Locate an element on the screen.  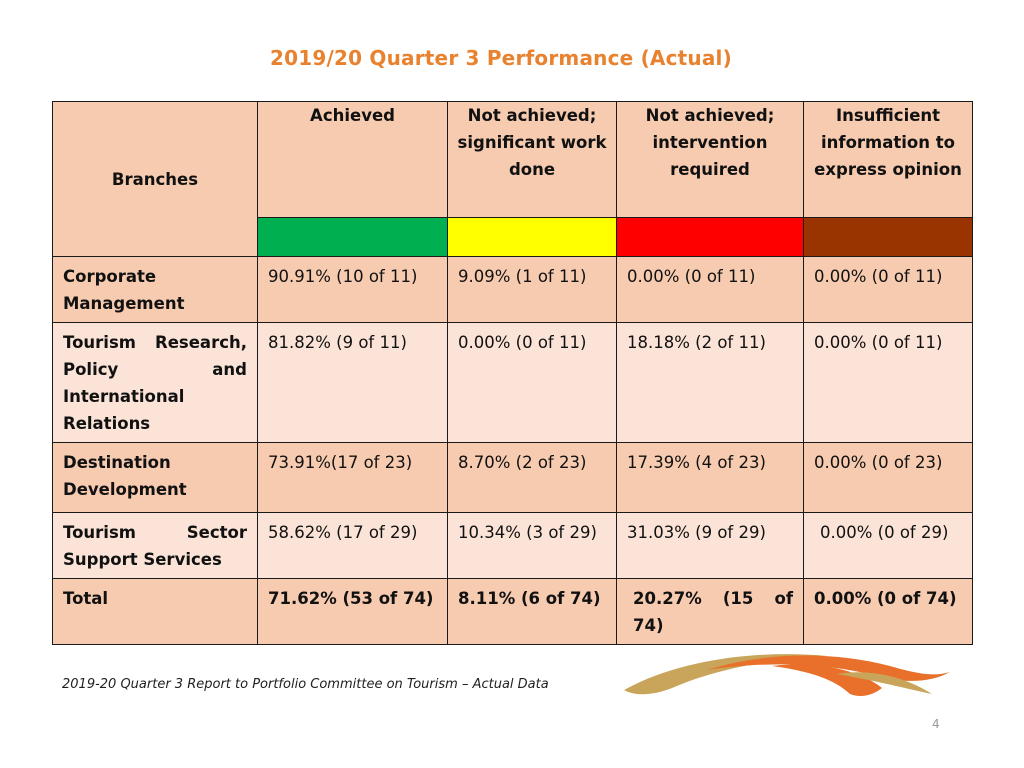
cell-not-achieved-intervention: 18.18% (2 of 11) is located at coordinates (710, 382).